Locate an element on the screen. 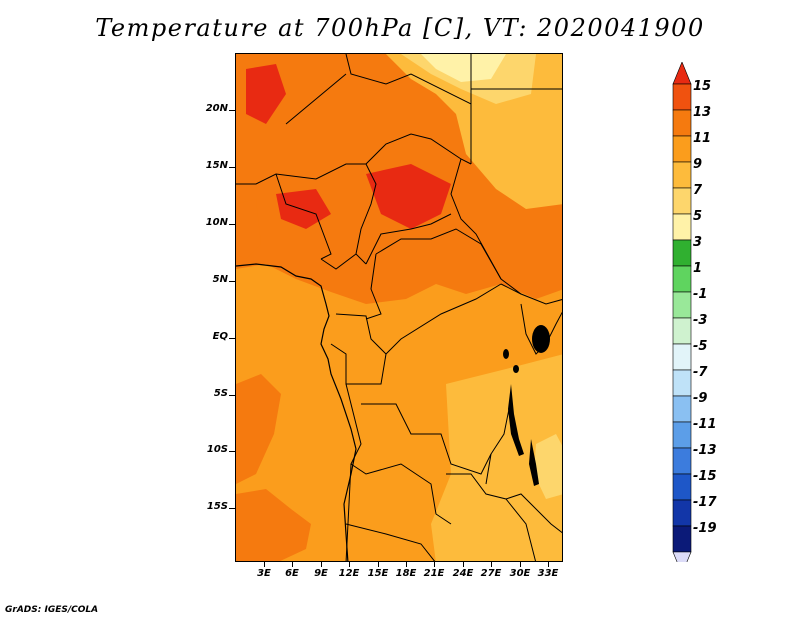 The width and height of the screenshot is (800, 618). colorbar-label: -1 is located at coordinates (700, 294).